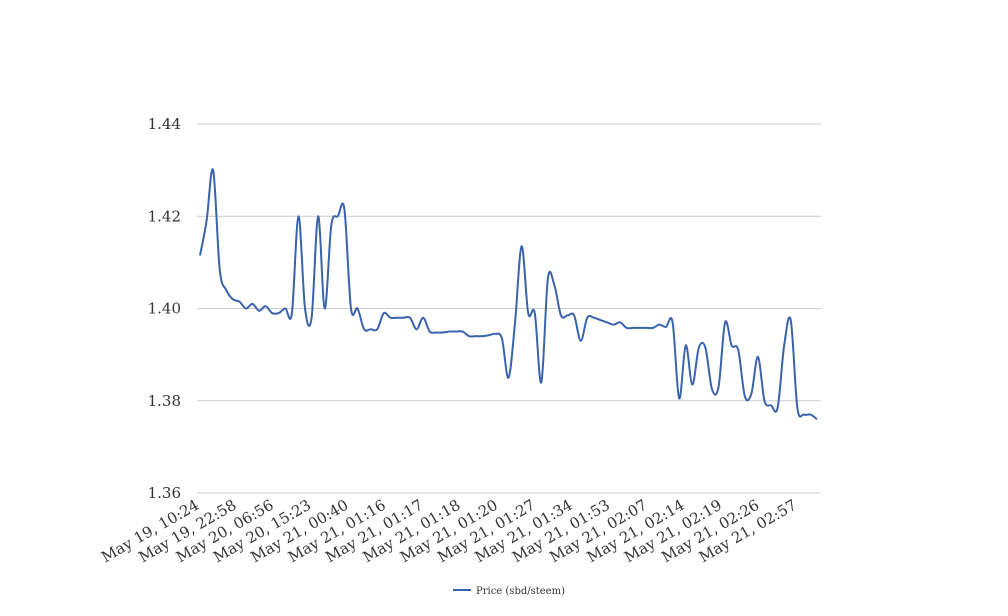  Describe the element at coordinates (164, 124) in the screenshot. I see `y-tick-label: 1.44` at that location.